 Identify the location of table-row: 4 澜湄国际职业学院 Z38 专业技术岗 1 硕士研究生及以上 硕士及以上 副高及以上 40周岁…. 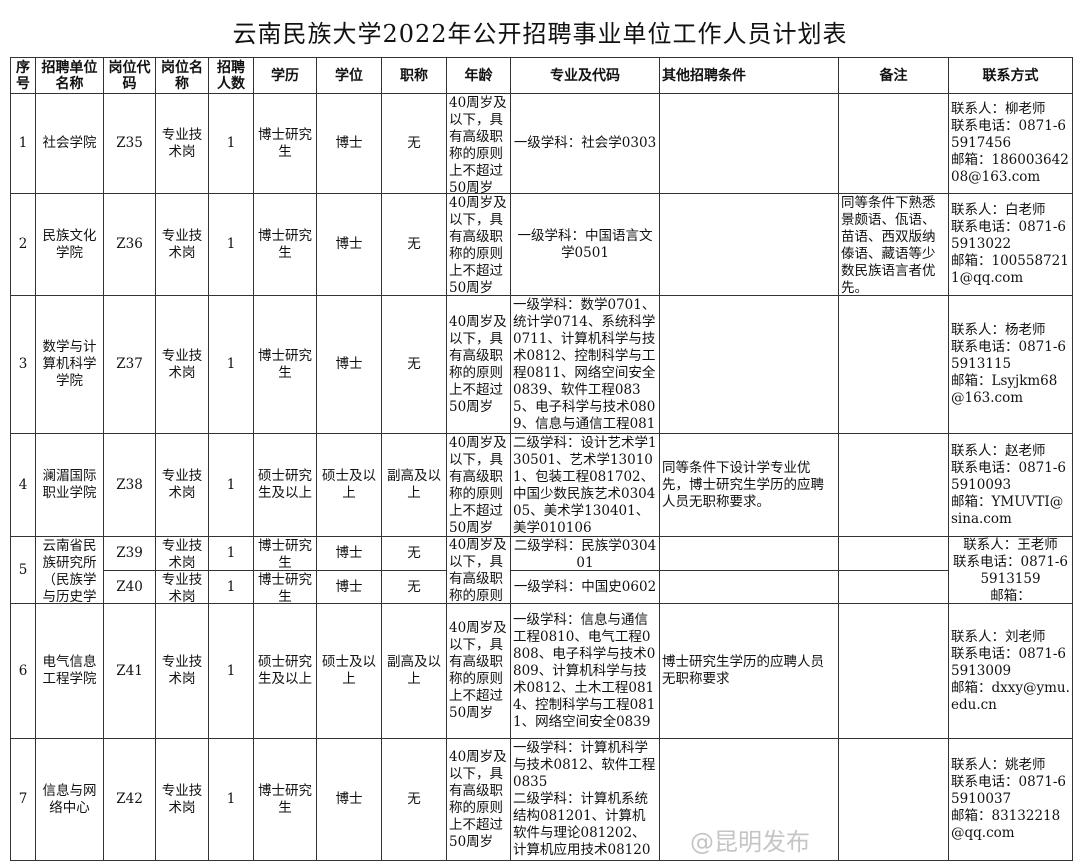
(541, 485).